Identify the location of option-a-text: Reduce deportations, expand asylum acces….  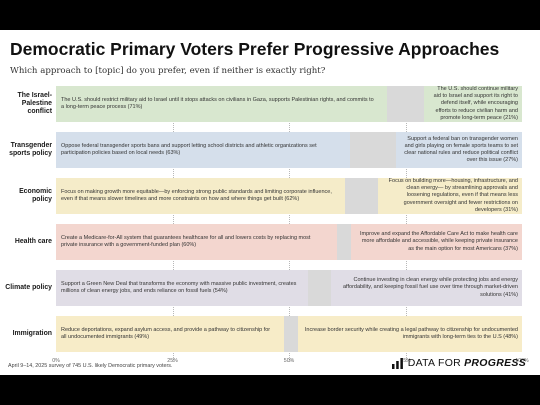
(166, 333).